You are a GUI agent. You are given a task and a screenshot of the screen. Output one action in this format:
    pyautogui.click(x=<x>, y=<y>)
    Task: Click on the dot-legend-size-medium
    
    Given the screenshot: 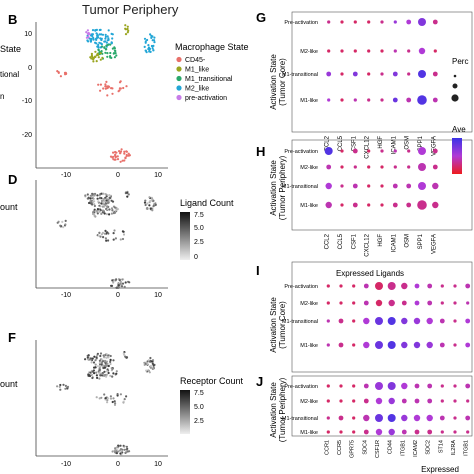 What is the action you would take?
    pyautogui.click(x=455, y=86)
    